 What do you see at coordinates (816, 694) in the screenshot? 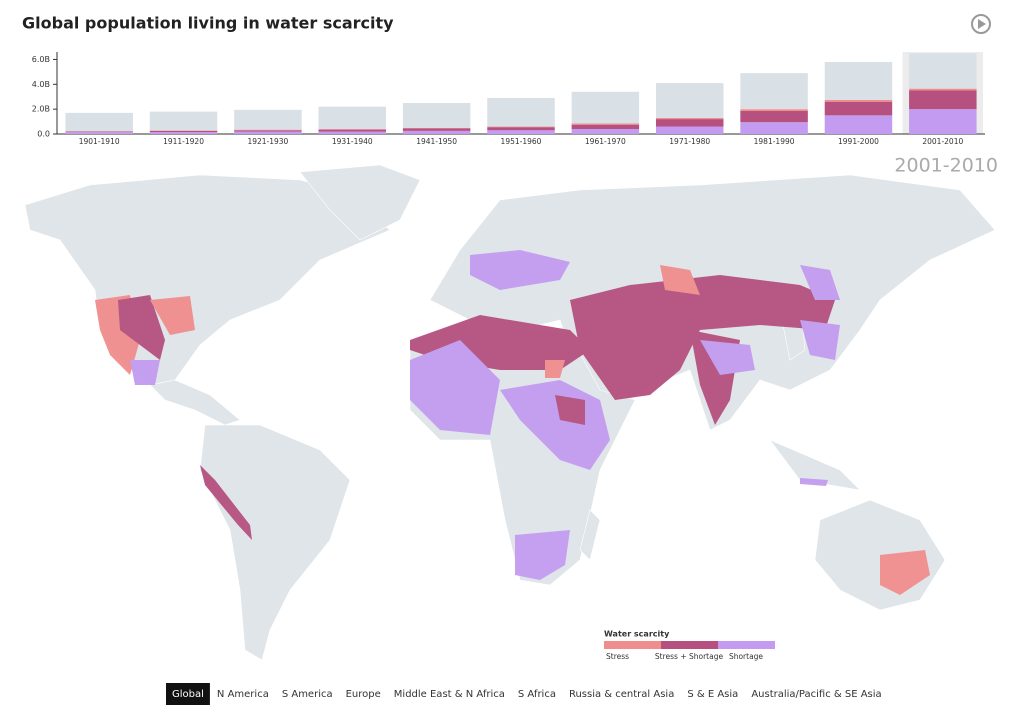
I see `region-tab: Australia/Pacific & SE Asia` at bounding box center [816, 694].